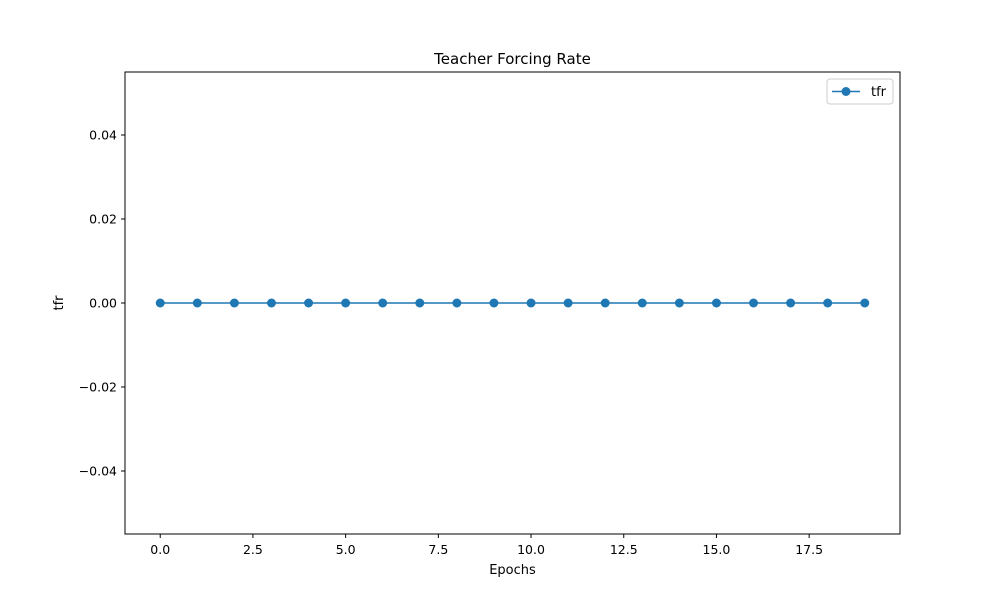 Image resolution: width=1000 pixels, height=600 pixels. I want to click on x-tick-label: 17.5, so click(809, 549).